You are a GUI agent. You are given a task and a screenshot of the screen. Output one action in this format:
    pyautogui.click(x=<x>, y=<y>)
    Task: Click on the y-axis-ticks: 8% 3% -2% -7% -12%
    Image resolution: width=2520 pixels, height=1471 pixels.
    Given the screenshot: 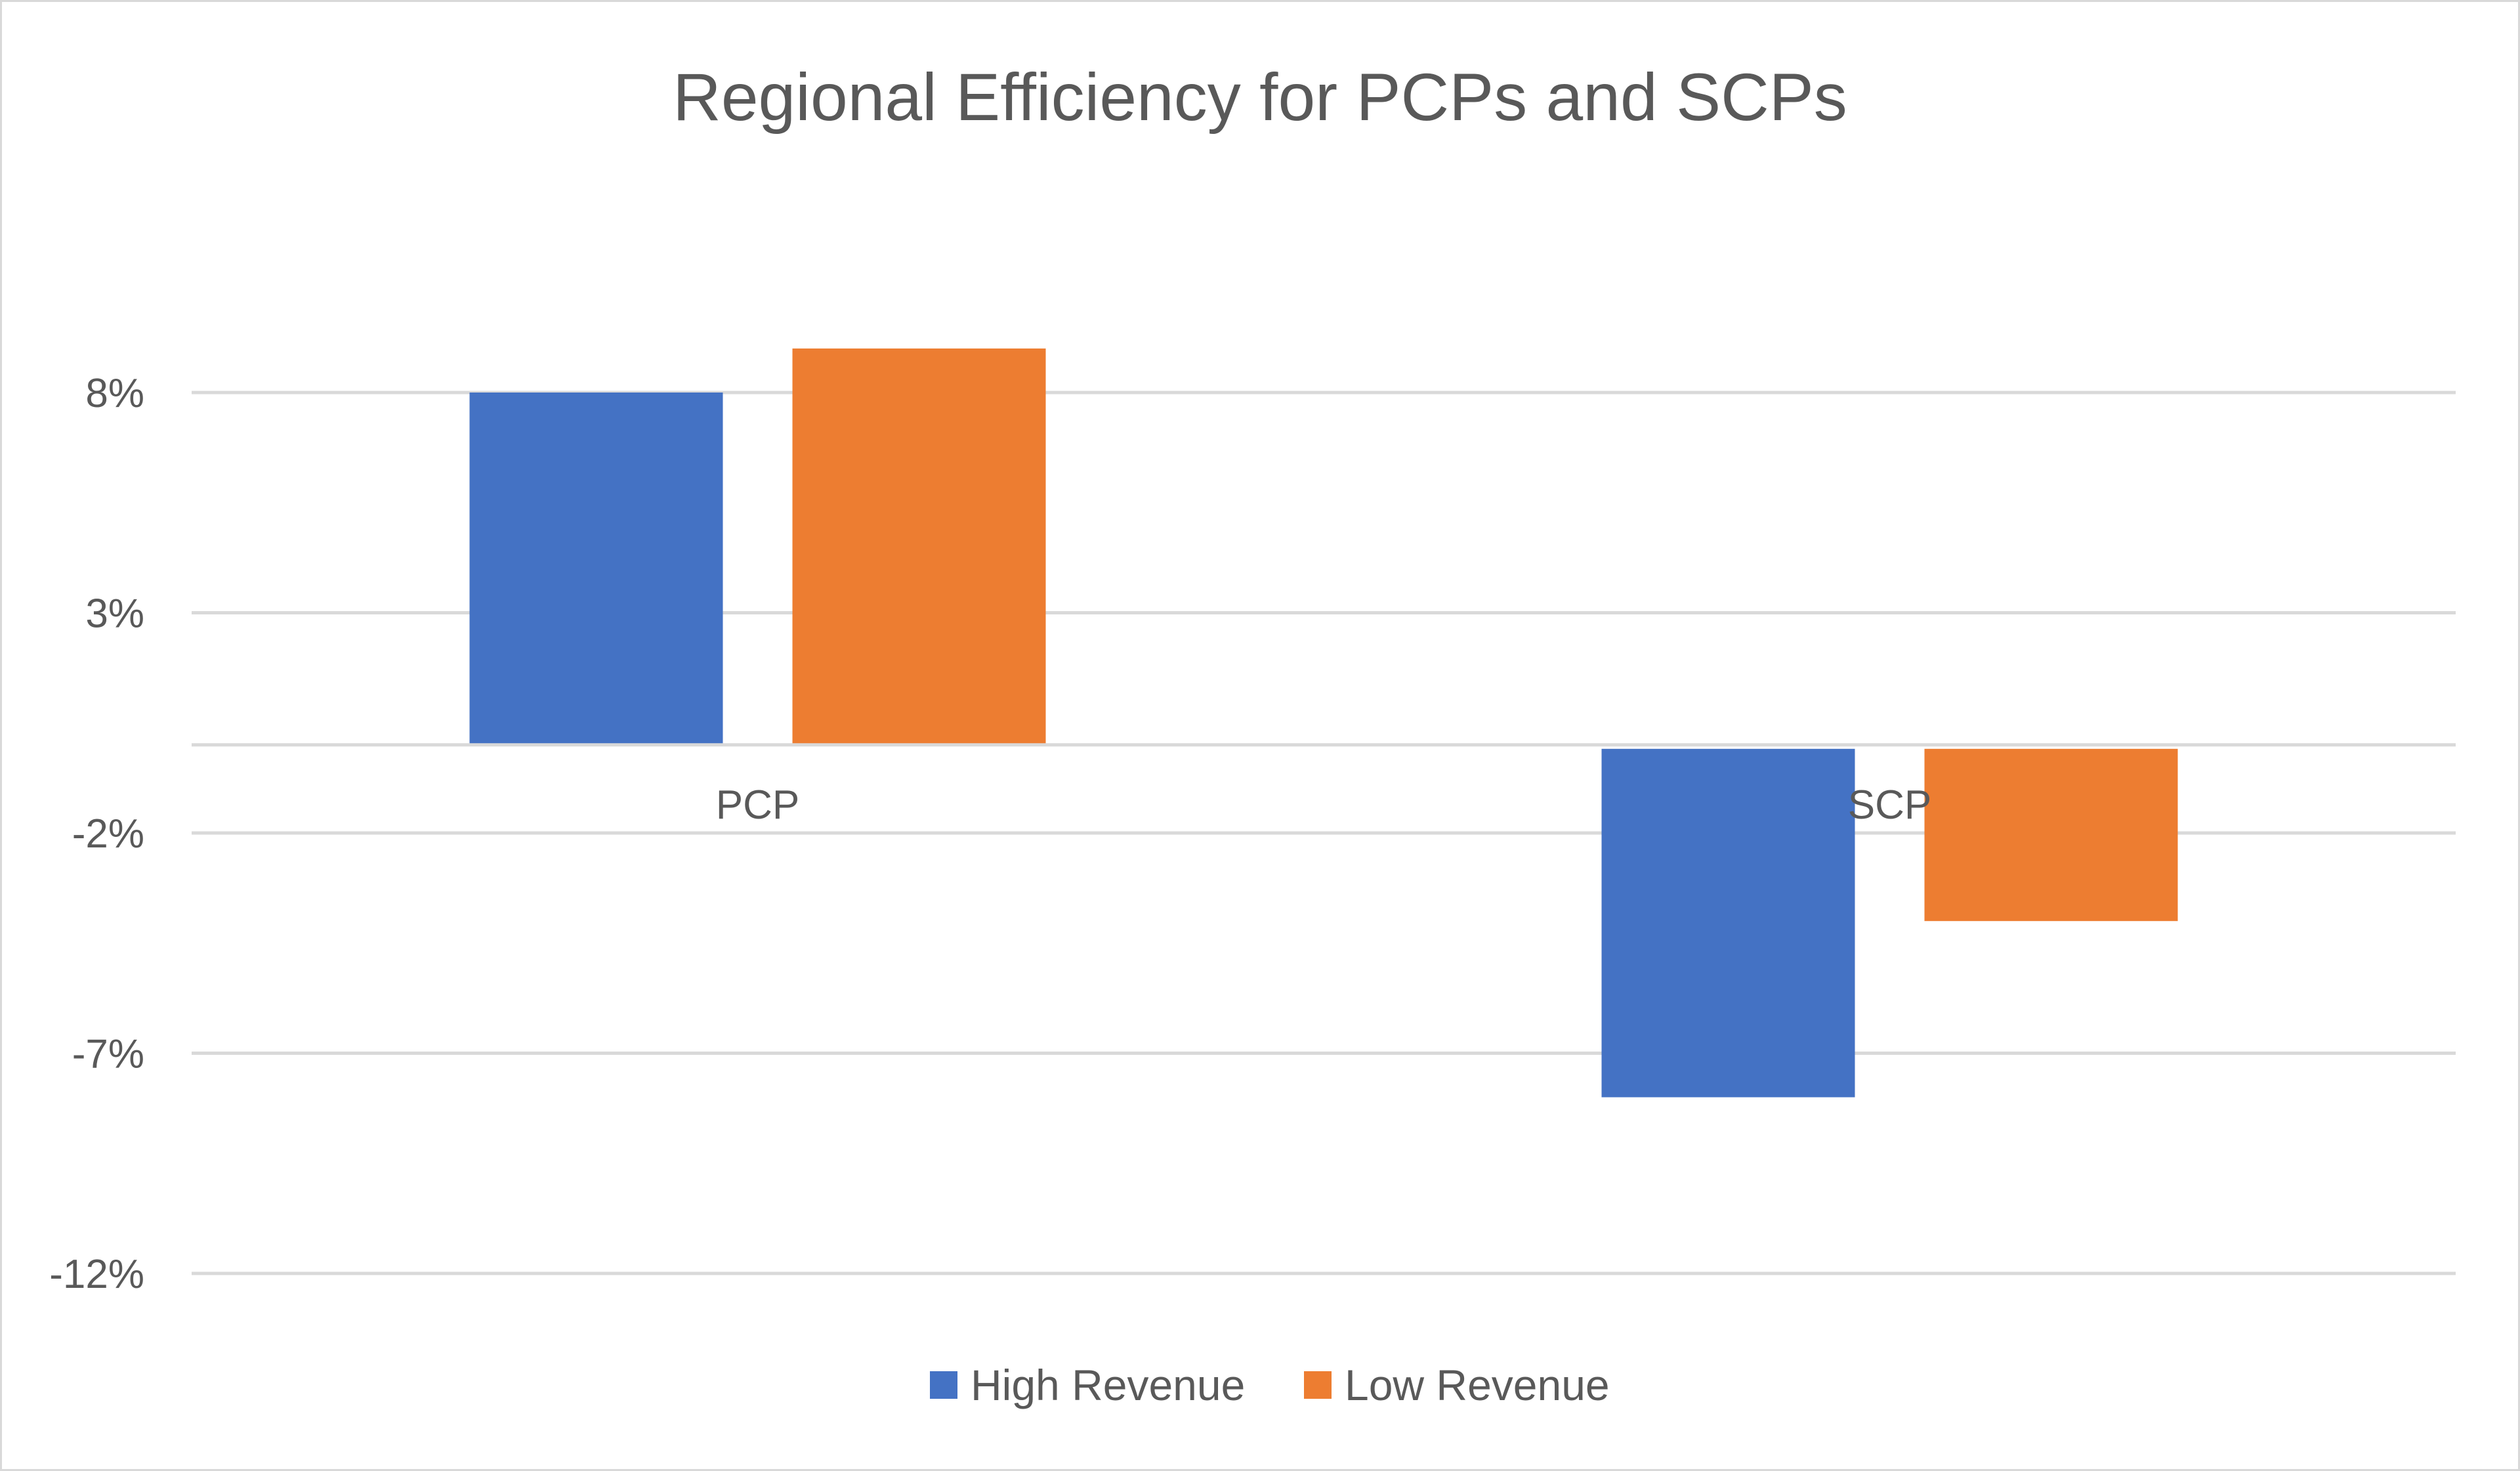 What is the action you would take?
    pyautogui.click(x=96, y=834)
    